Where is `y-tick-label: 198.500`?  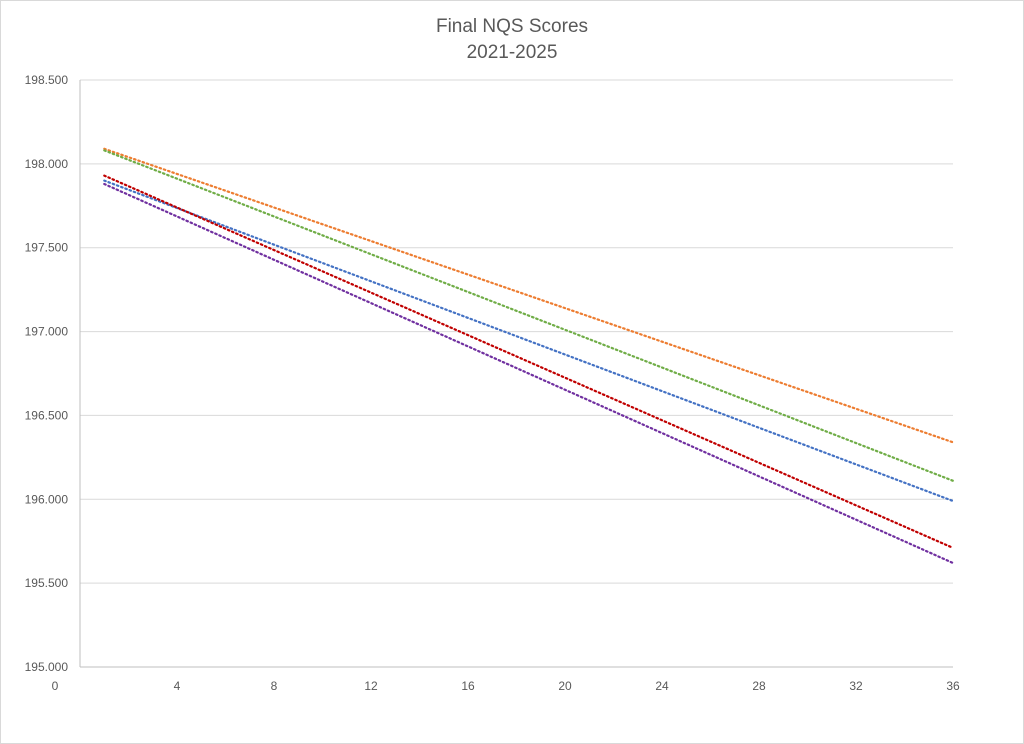
y-tick-label: 198.500 is located at coordinates (47, 80).